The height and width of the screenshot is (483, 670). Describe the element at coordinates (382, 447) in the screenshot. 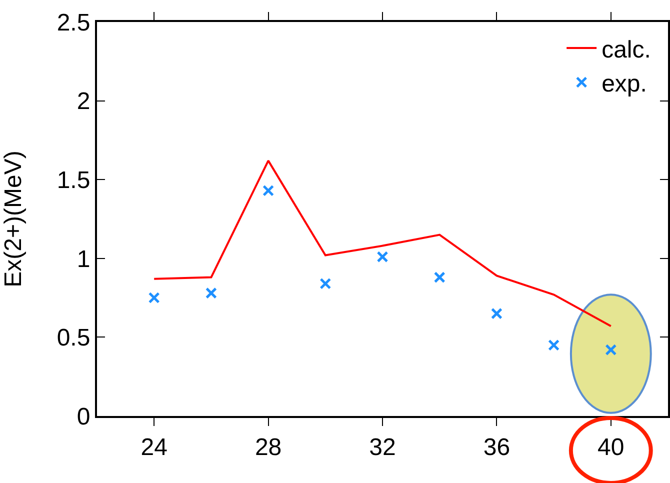

I see `x-tick-label: 32` at that location.